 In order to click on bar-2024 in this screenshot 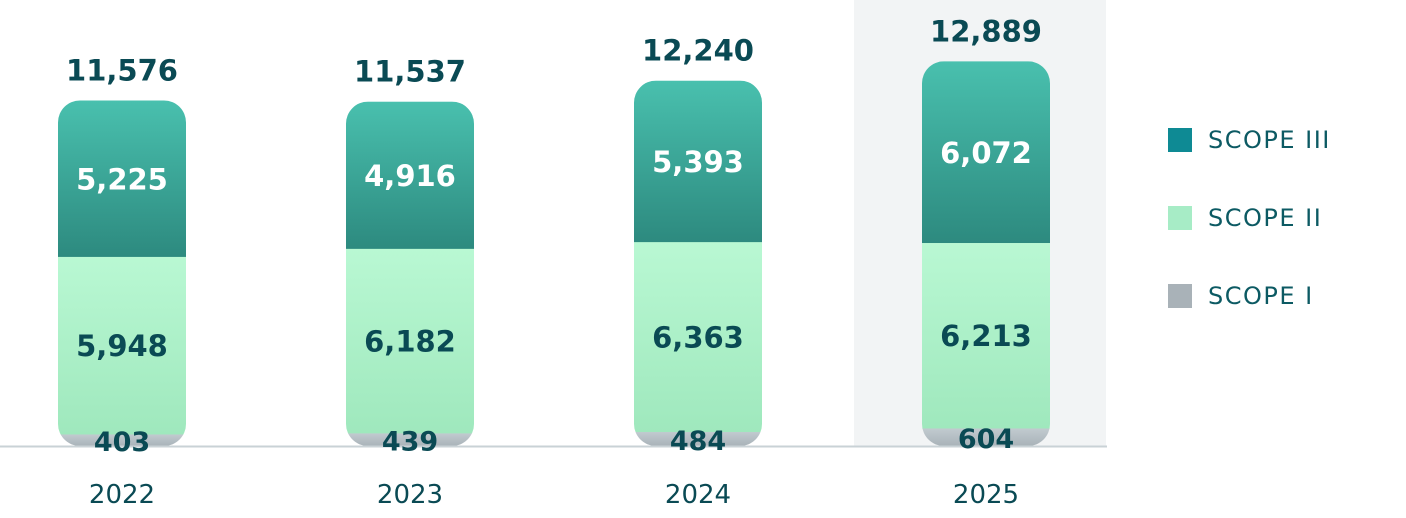, I will do `click(698, 263)`.